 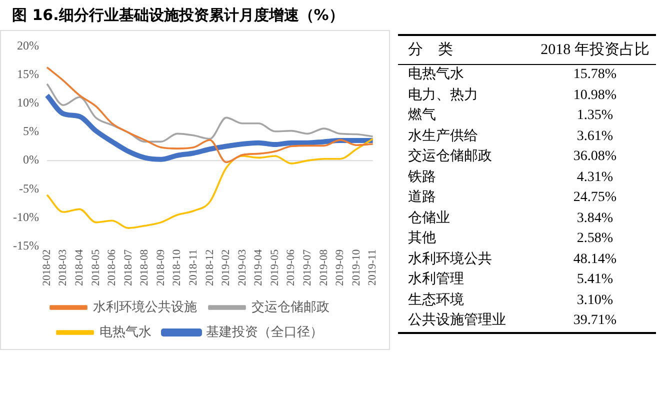 I want to click on text: 电力、热力, so click(x=443, y=95).